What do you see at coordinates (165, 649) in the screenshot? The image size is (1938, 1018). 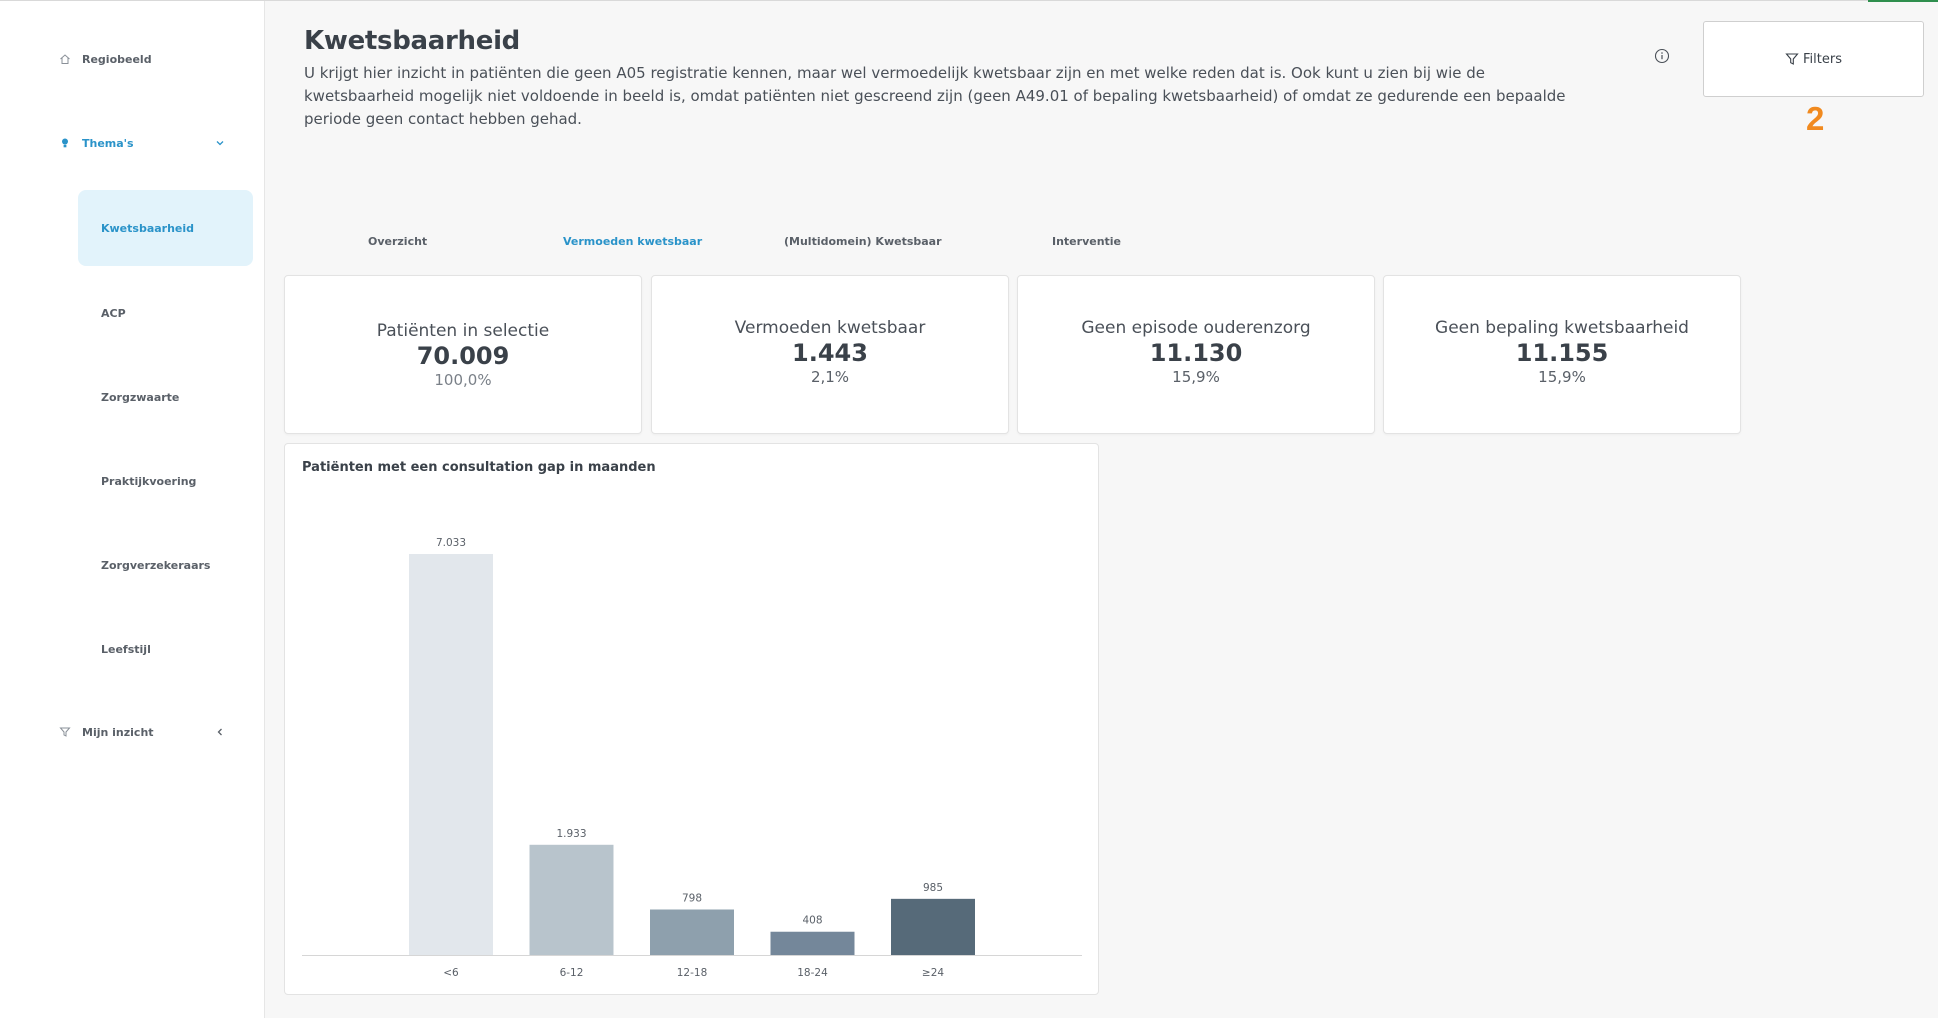 I see `sidebar-subitem-leefstijl: Leefstijl` at bounding box center [165, 649].